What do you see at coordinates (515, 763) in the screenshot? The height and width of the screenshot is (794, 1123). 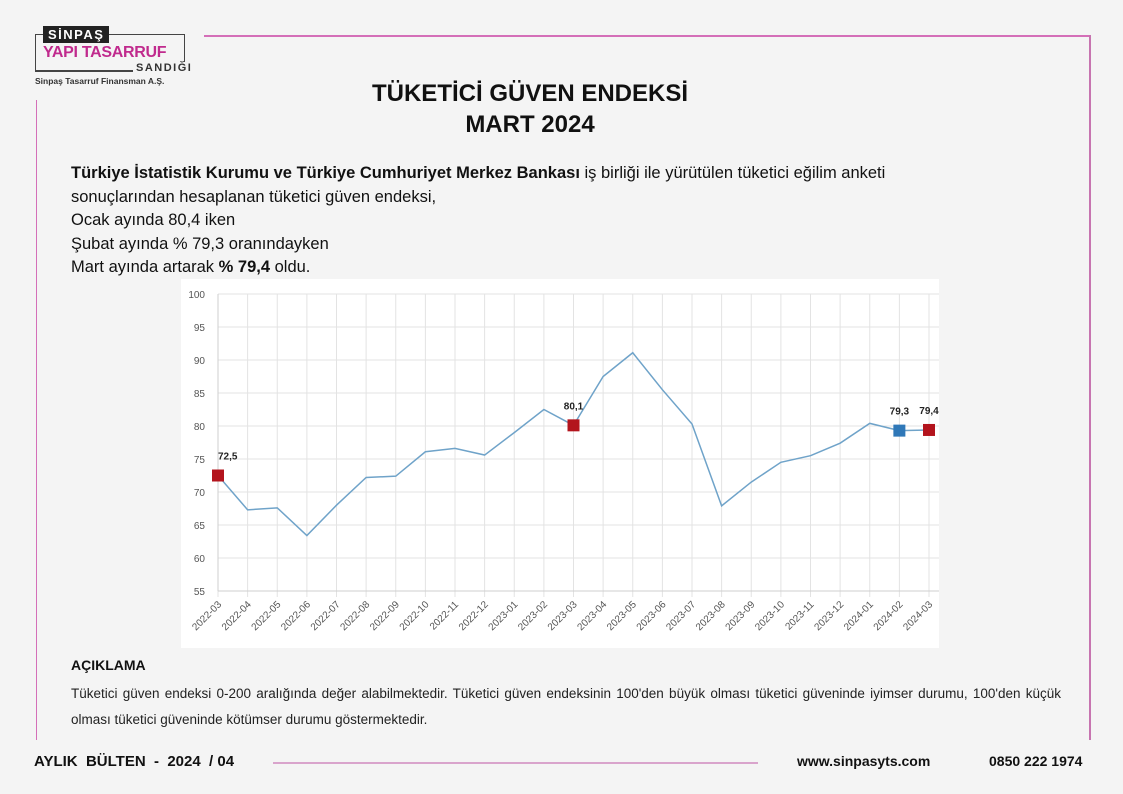 I see `footer-divider` at bounding box center [515, 763].